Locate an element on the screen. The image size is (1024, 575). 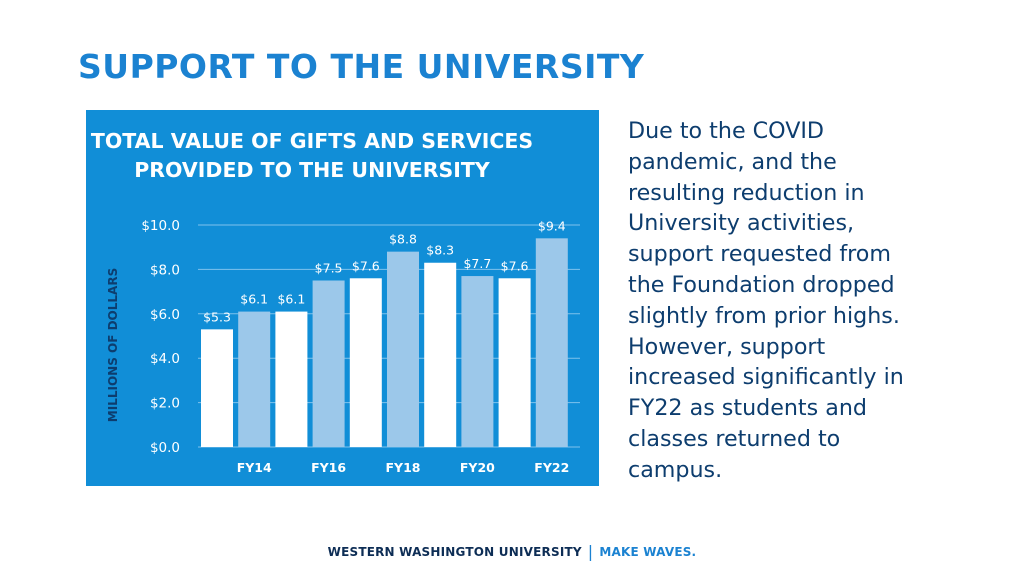
data-label: $7.7 is located at coordinates (477, 263).